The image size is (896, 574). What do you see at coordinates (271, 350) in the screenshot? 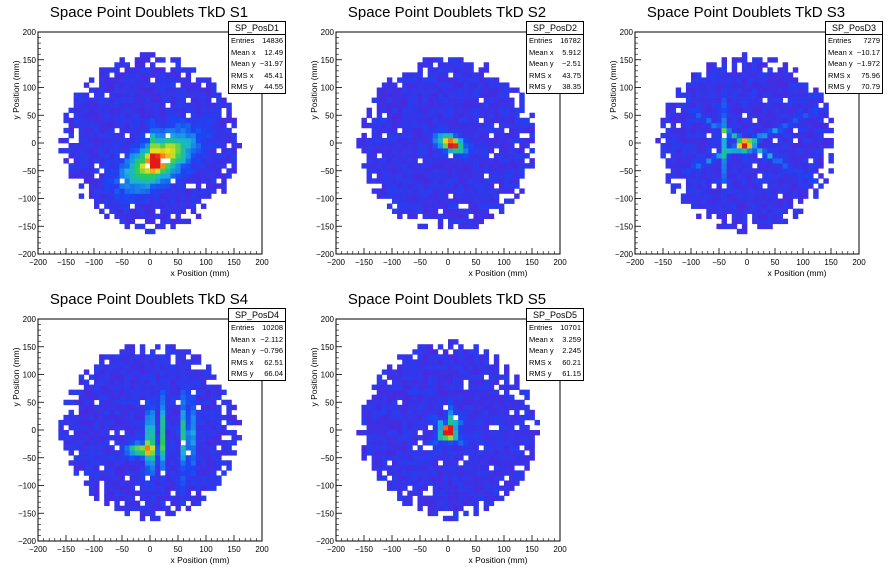
I see `stats-value: −0.796` at bounding box center [271, 350].